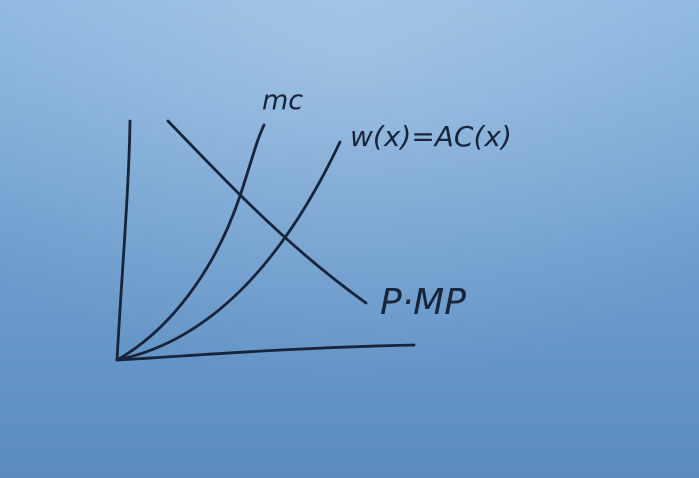 The width and height of the screenshot is (699, 478). What do you see at coordinates (265, 352) in the screenshot?
I see `x-axis` at bounding box center [265, 352].